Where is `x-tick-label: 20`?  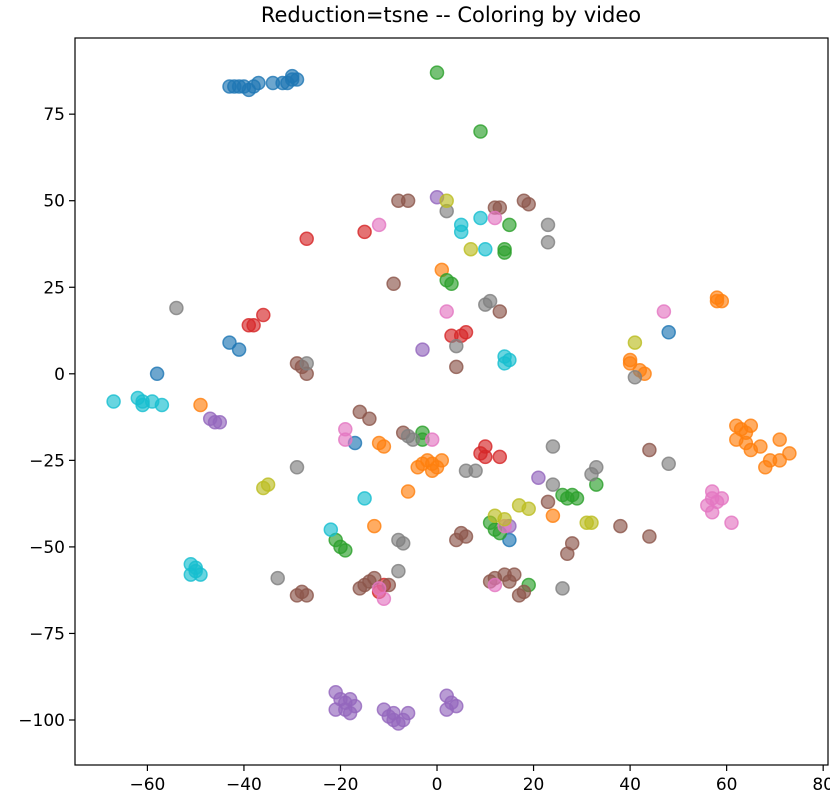
x-tick-label: 20 is located at coordinates (534, 785).